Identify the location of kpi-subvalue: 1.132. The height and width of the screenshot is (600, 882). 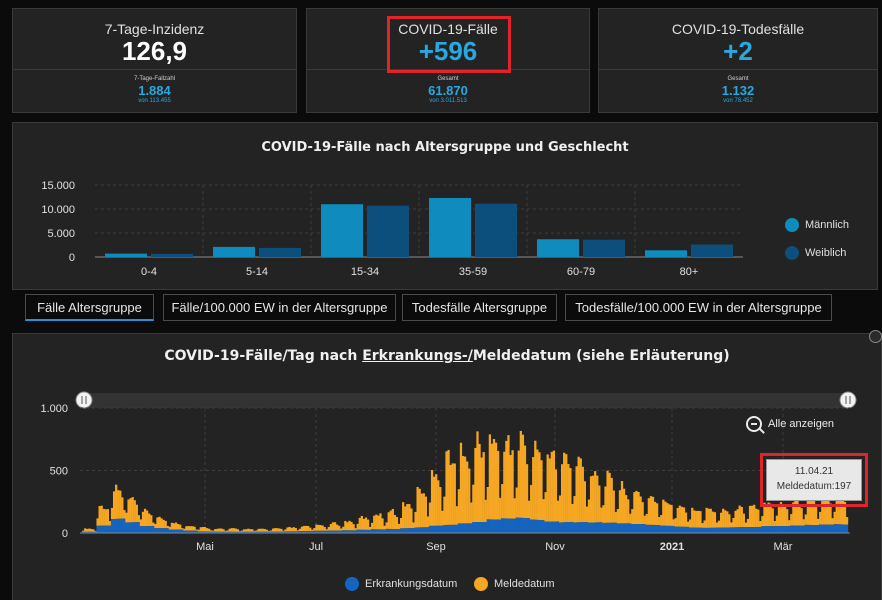
(738, 90).